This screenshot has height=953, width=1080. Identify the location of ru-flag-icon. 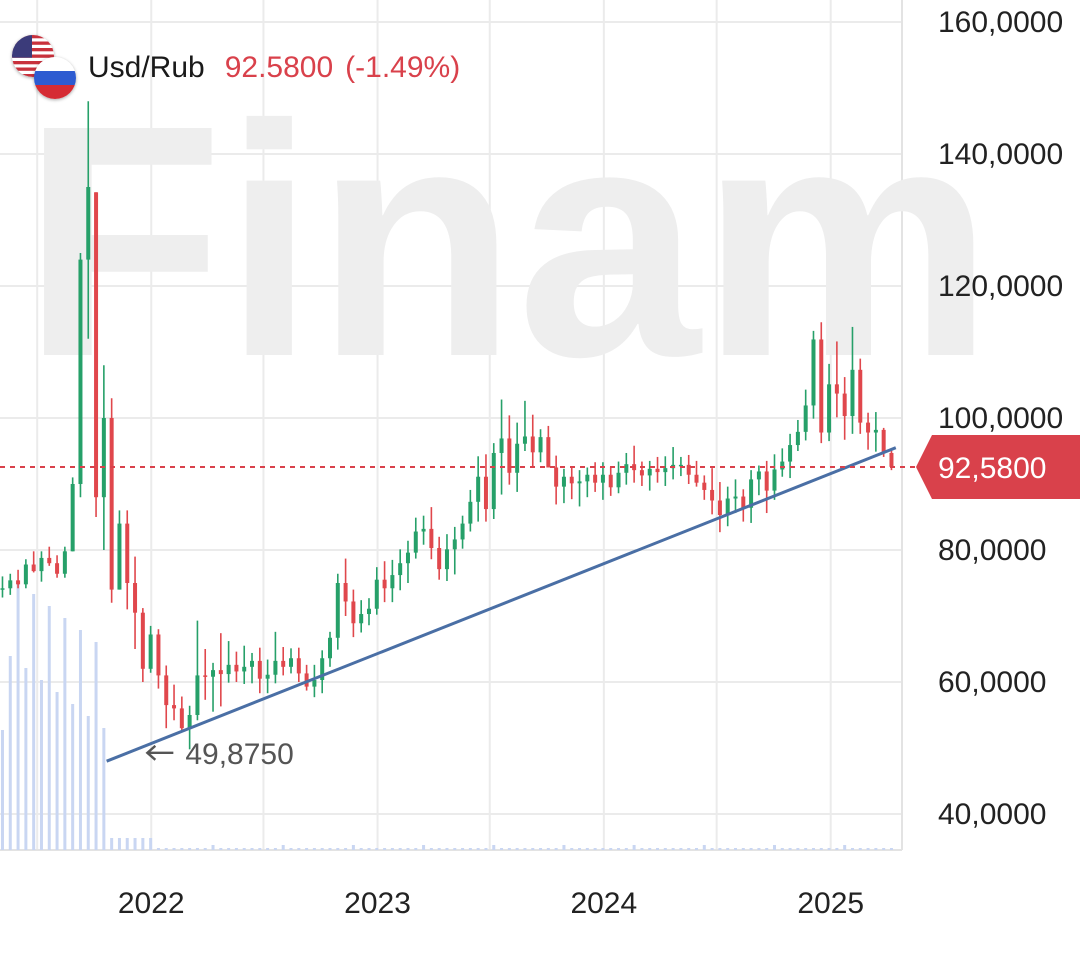
(55, 78).